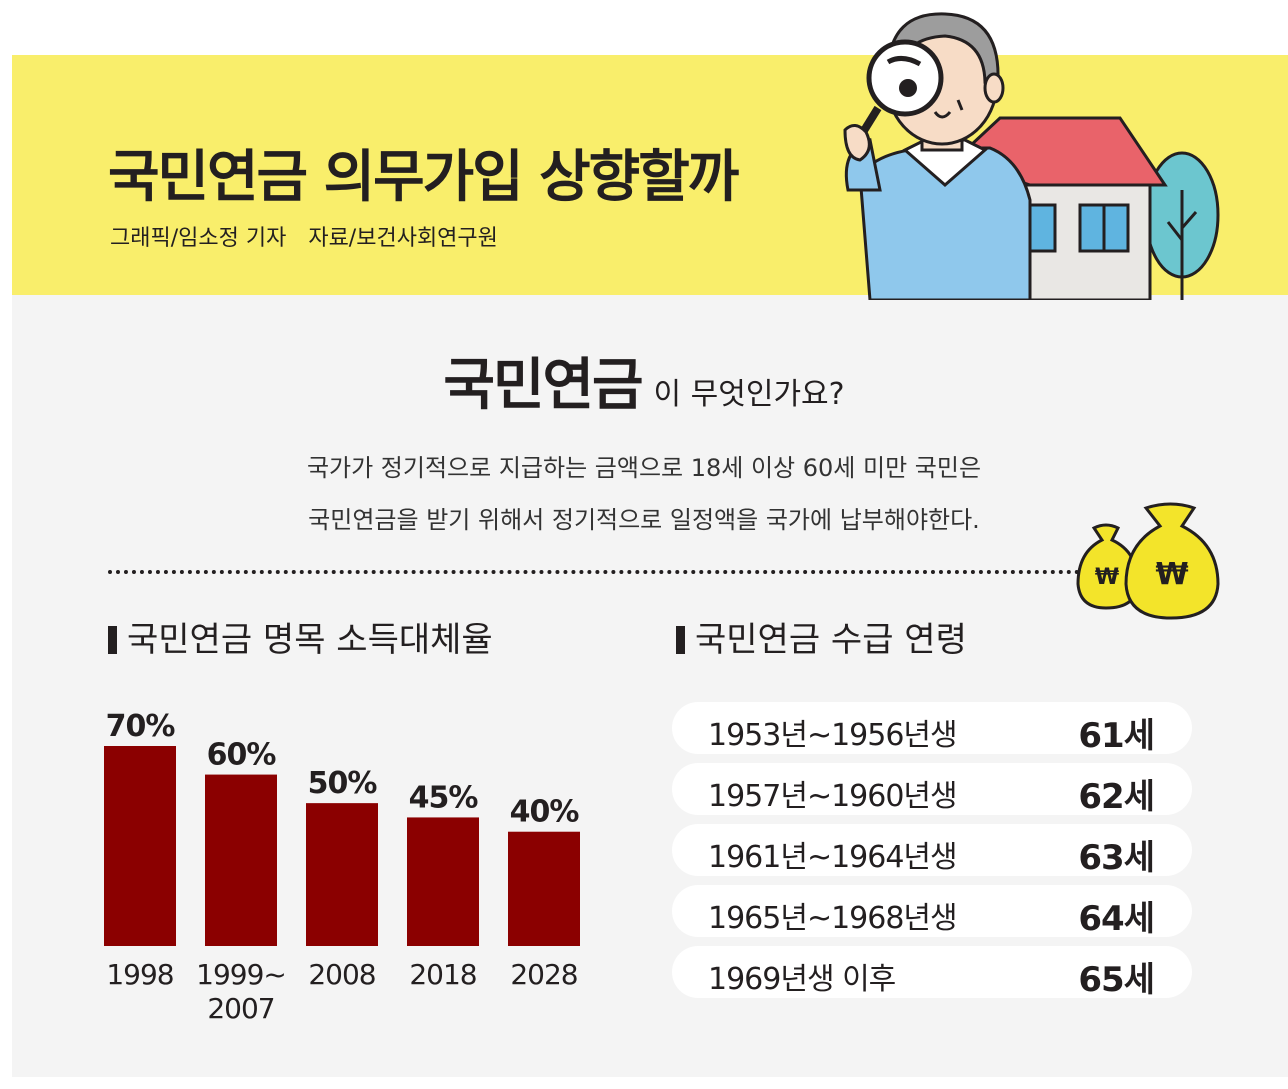 This screenshot has height=1089, width=1288. What do you see at coordinates (341, 974) in the screenshot?
I see `x-tick-label-2: 2008` at bounding box center [341, 974].